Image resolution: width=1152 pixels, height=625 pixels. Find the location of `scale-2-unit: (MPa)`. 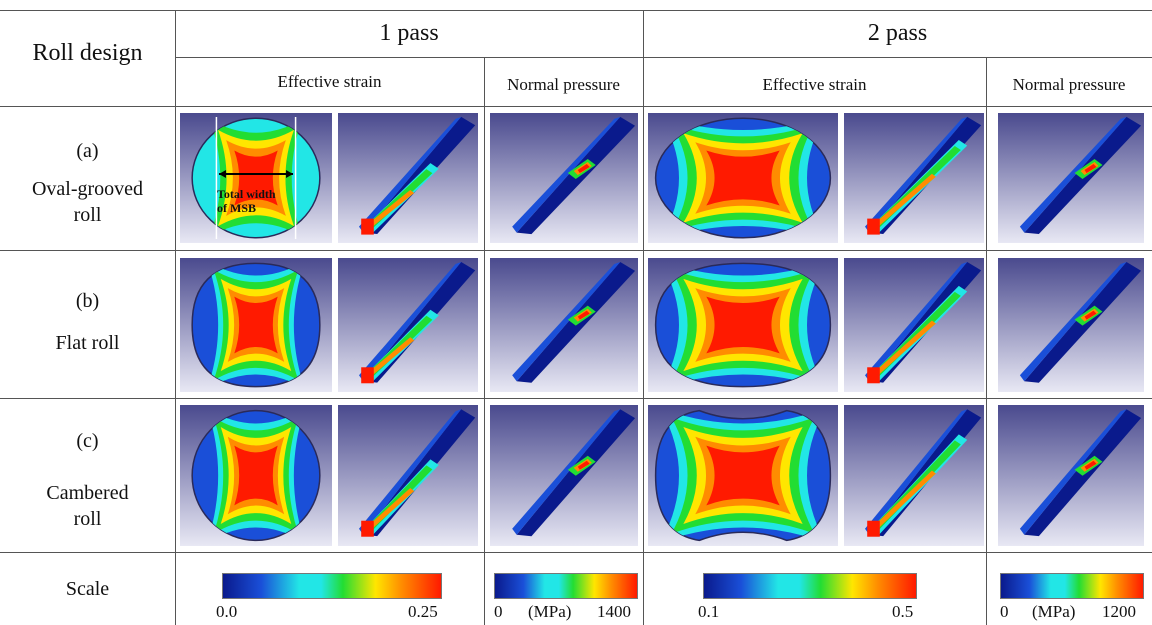

scale-2-unit: (MPa) is located at coordinates (550, 611).